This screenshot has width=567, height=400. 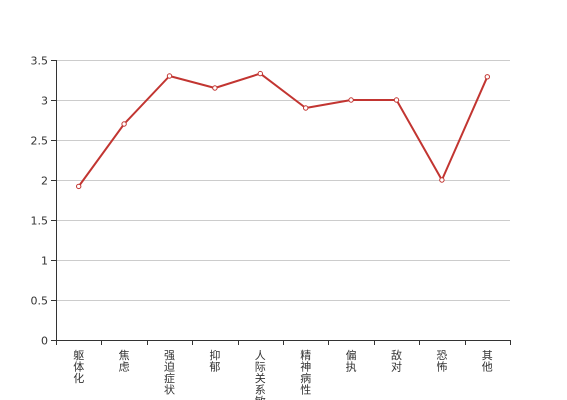 I want to click on x-tick-label: 精神病性, so click(x=305, y=373).